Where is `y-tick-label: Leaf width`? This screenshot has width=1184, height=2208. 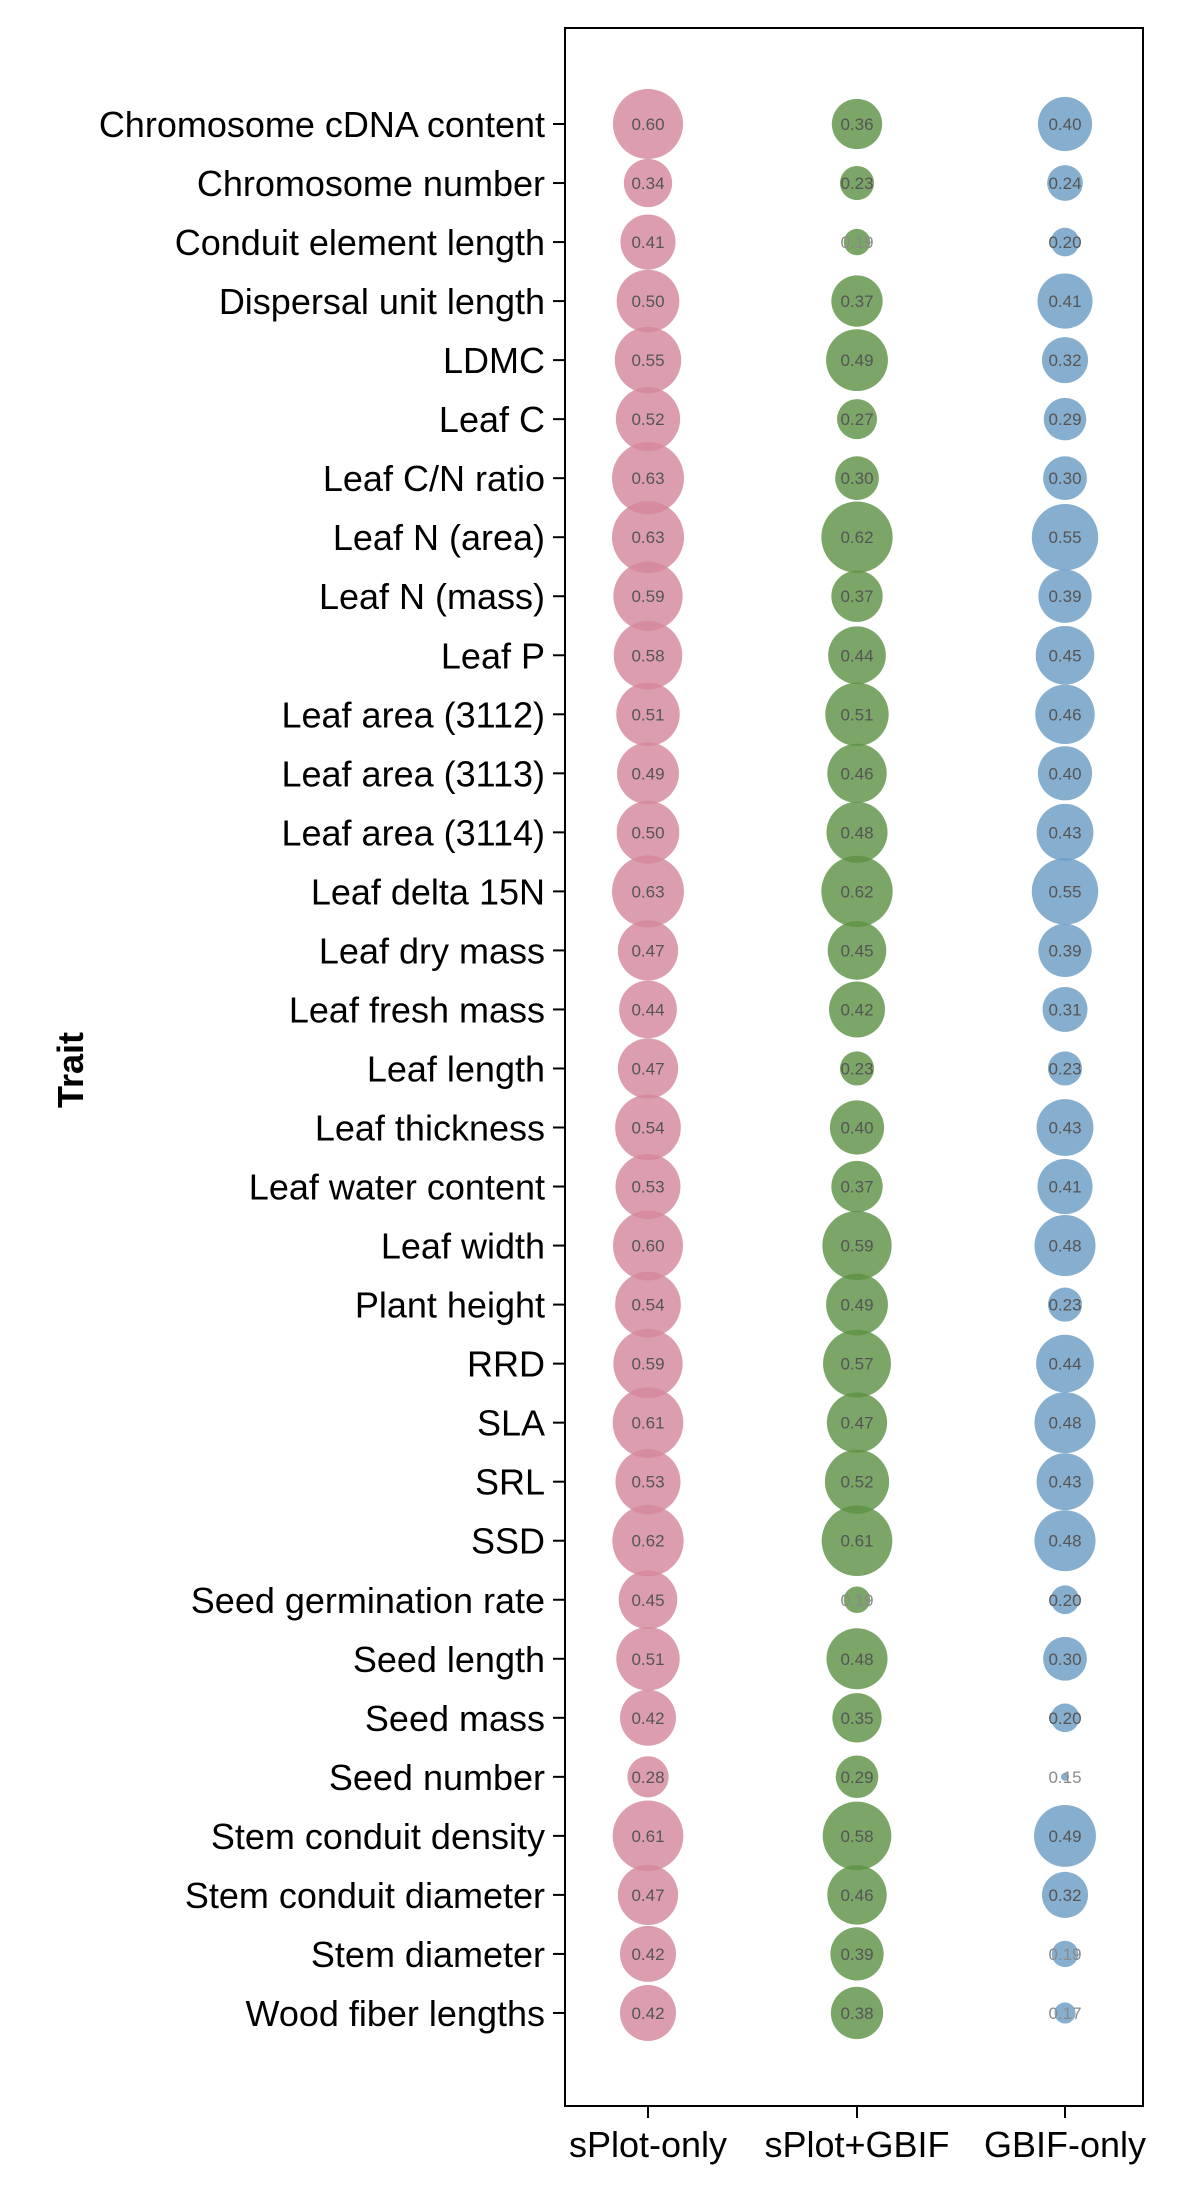 y-tick-label: Leaf width is located at coordinates (463, 1246).